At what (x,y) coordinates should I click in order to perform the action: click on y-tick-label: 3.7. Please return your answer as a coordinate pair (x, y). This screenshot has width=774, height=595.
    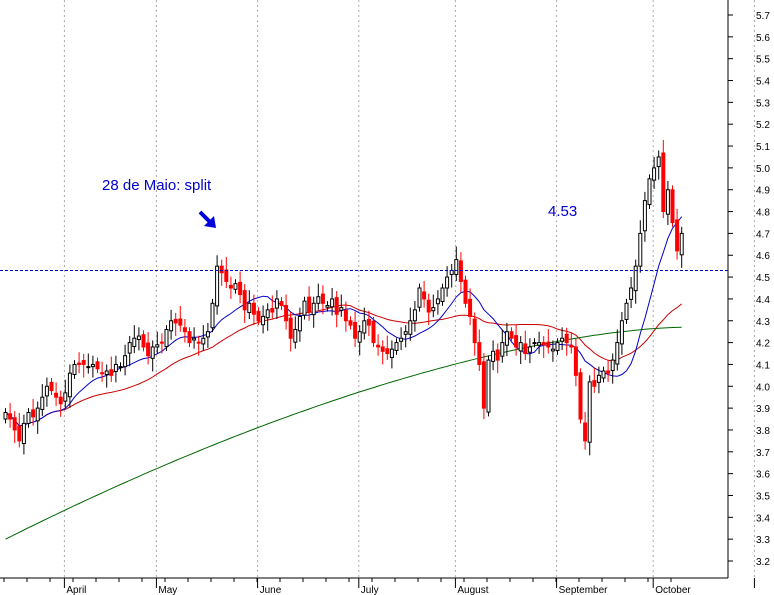
    Looking at the image, I should click on (763, 453).